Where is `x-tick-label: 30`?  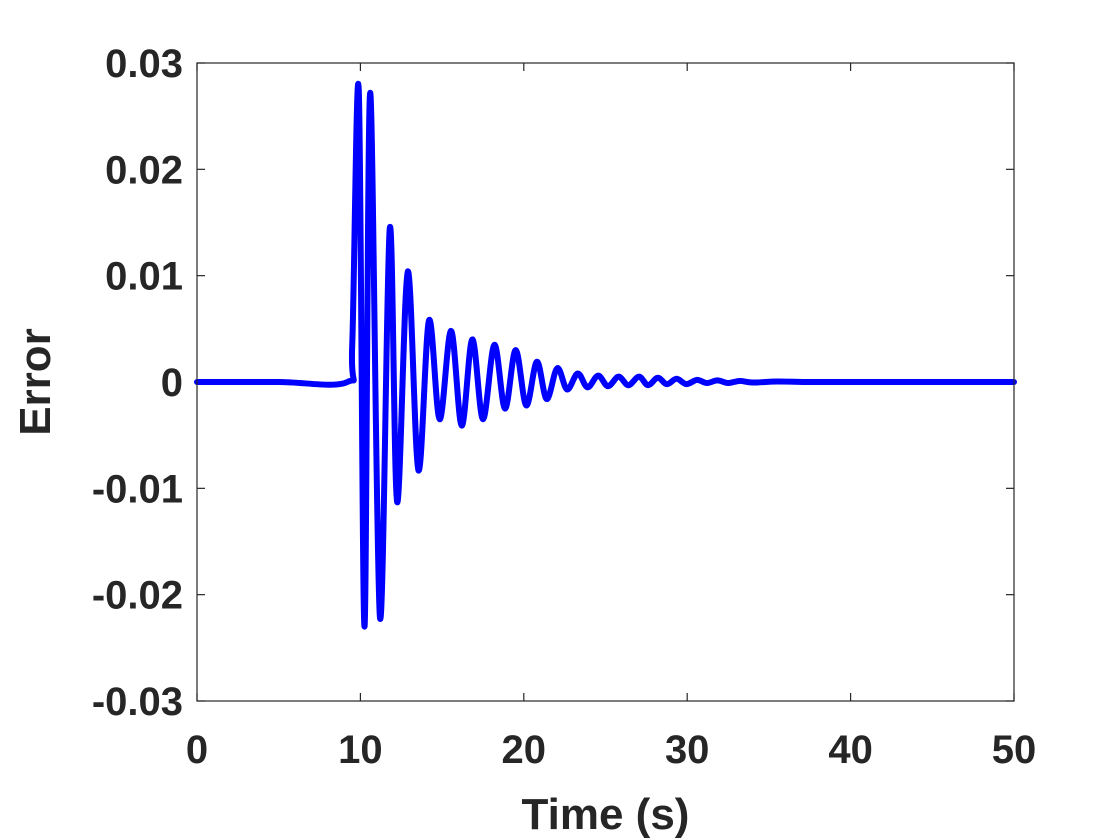
x-tick-label: 30 is located at coordinates (687, 750).